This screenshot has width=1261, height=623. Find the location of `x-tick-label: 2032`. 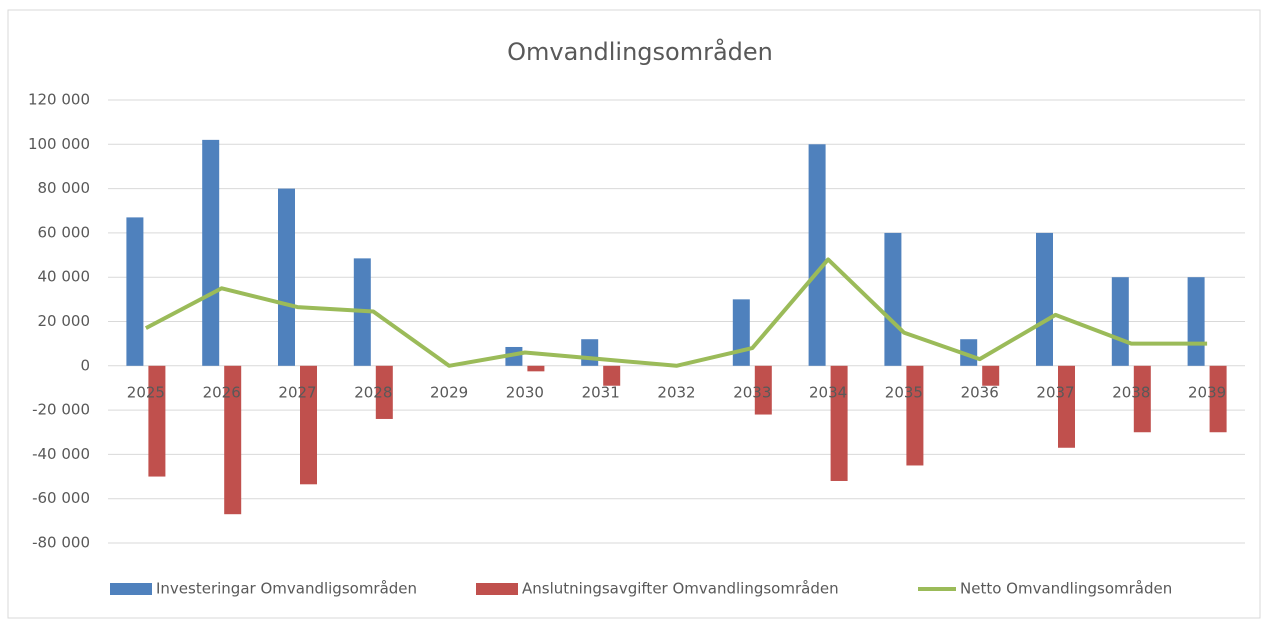

x-tick-label: 2032 is located at coordinates (676, 393).